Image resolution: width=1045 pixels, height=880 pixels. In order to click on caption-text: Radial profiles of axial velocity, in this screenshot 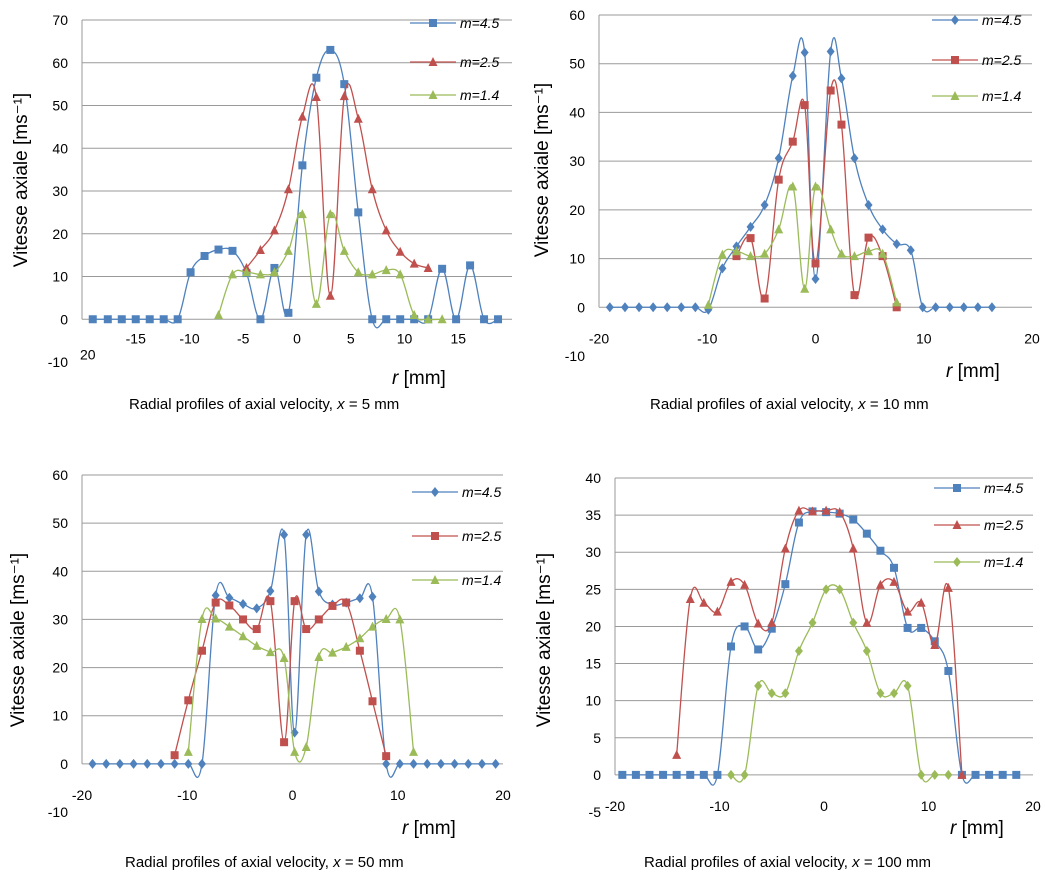, I will do `click(233, 404)`.